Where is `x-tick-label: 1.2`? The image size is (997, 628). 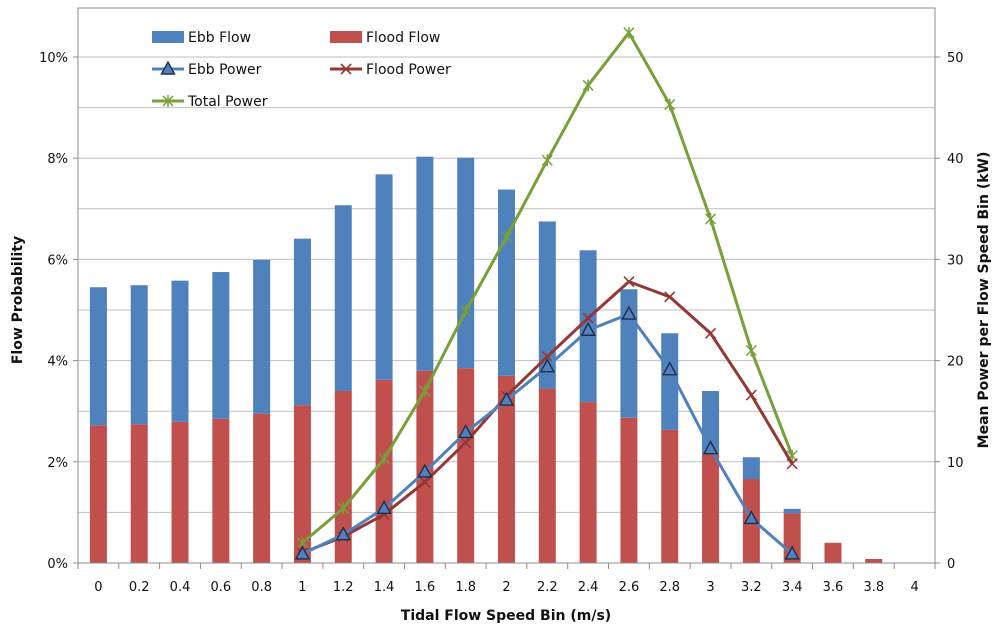 x-tick-label: 1.2 is located at coordinates (343, 587).